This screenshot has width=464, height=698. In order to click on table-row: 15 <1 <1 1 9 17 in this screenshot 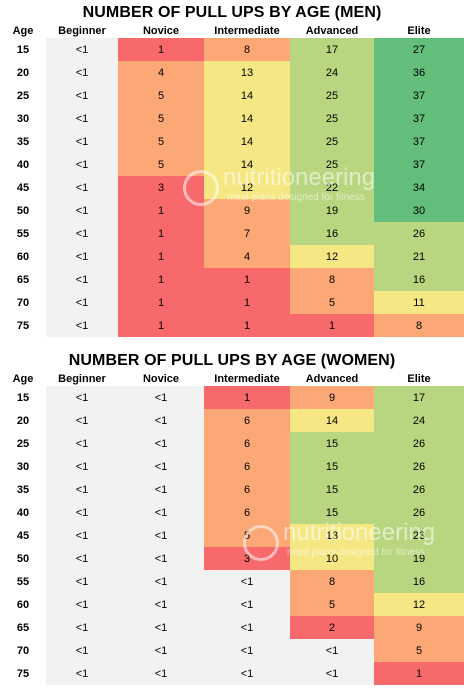, I will do `click(232, 397)`.